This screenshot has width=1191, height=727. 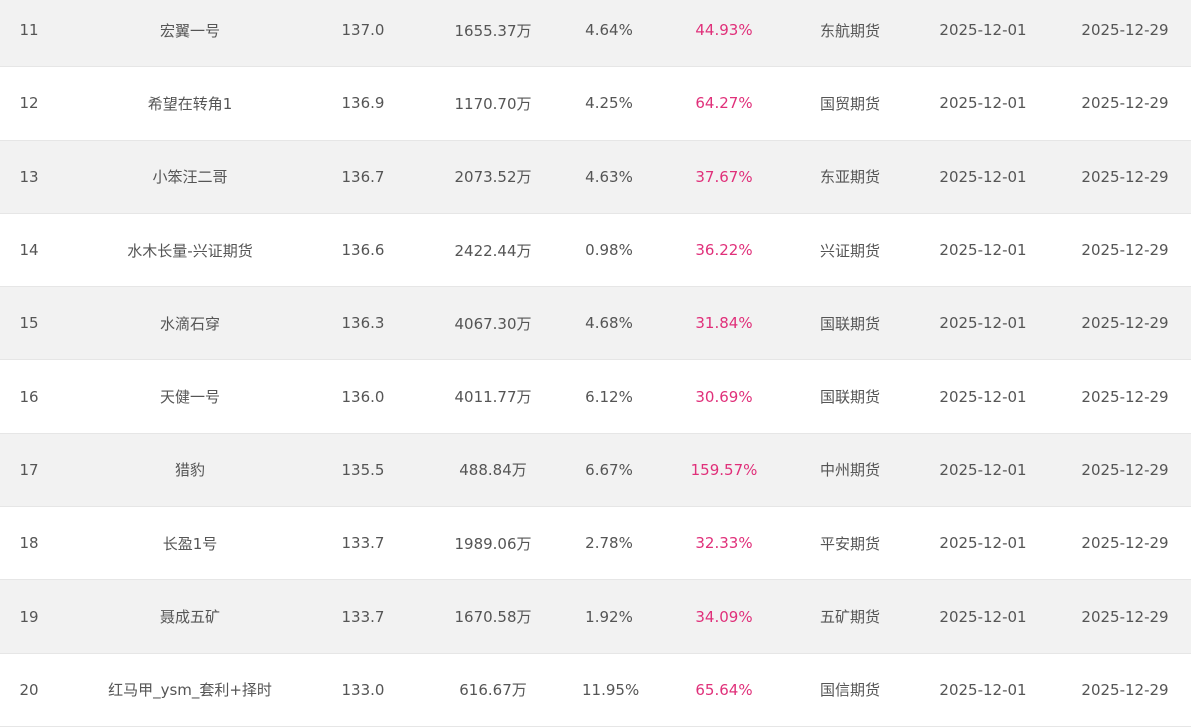 What do you see at coordinates (724, 396) in the screenshot?
I see `return-cell: 30.69%` at bounding box center [724, 396].